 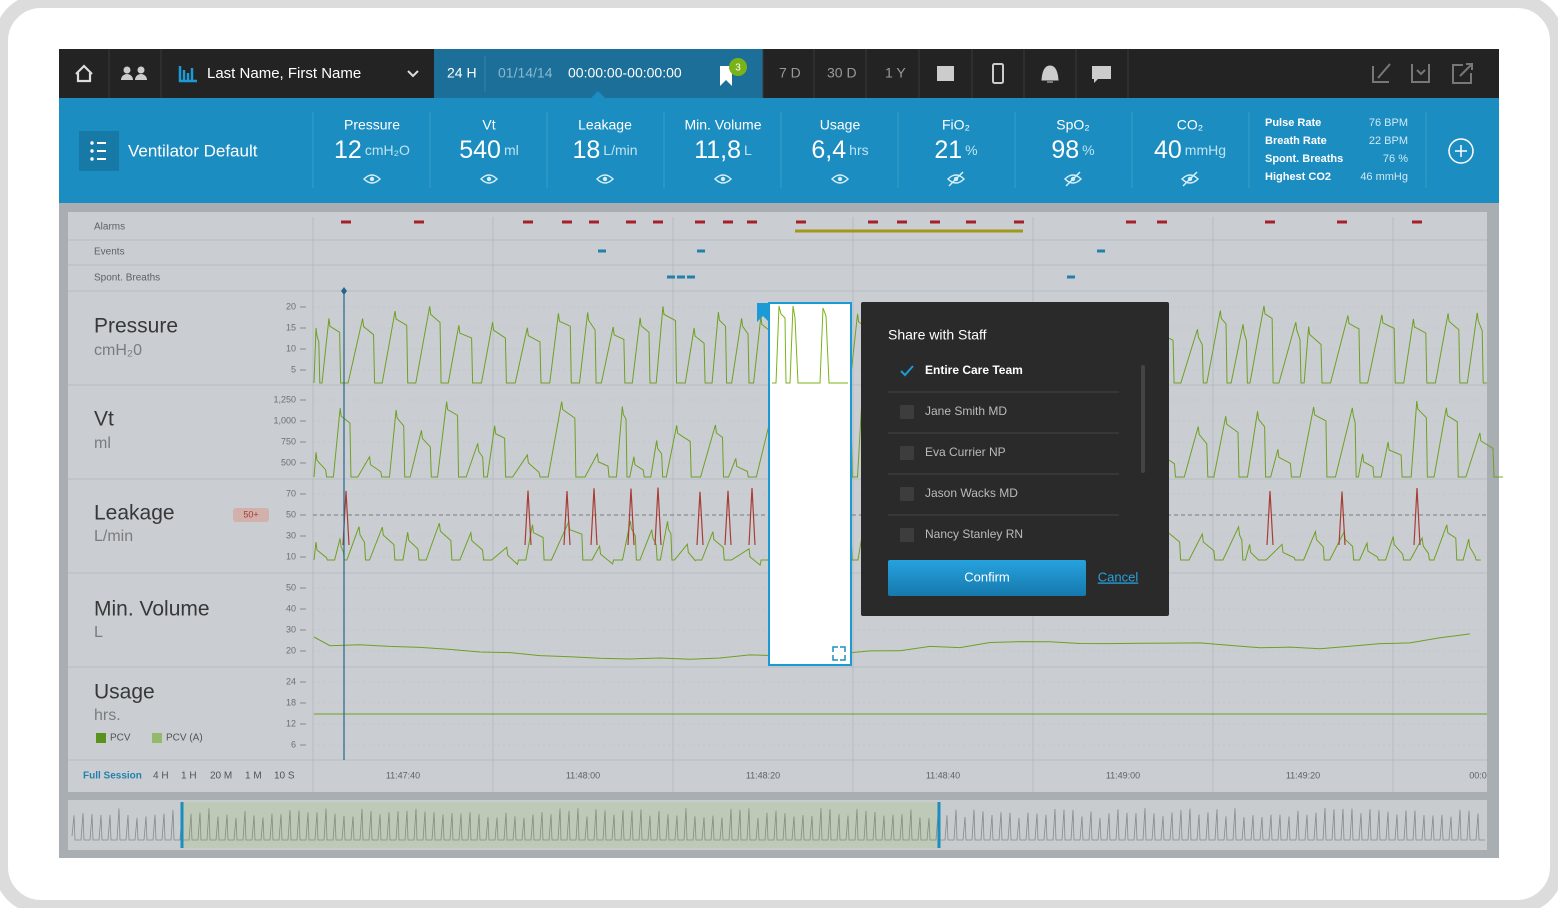 I want to click on tick-label: 15, so click(x=291, y=327).